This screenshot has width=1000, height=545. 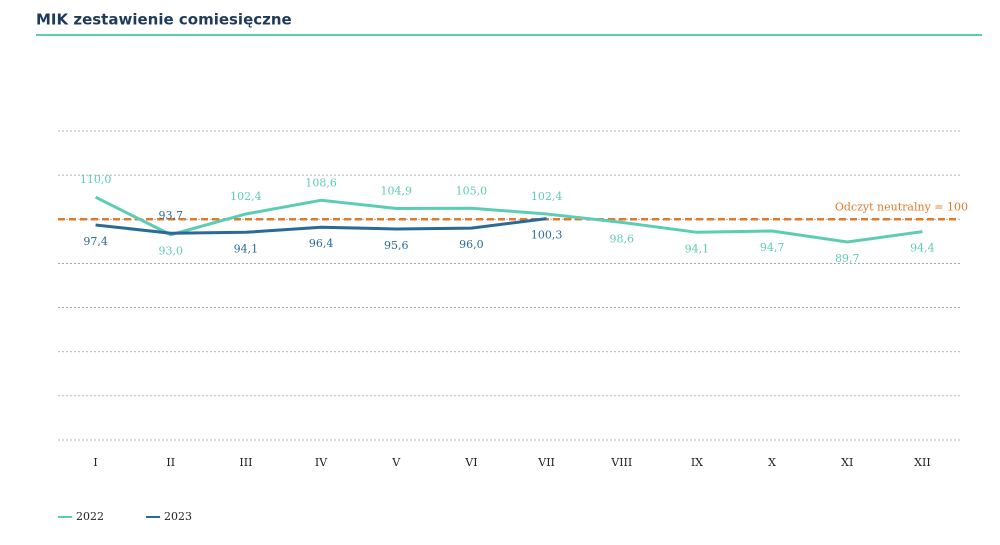 I want to click on x-tick-label: I, so click(x=95, y=462).